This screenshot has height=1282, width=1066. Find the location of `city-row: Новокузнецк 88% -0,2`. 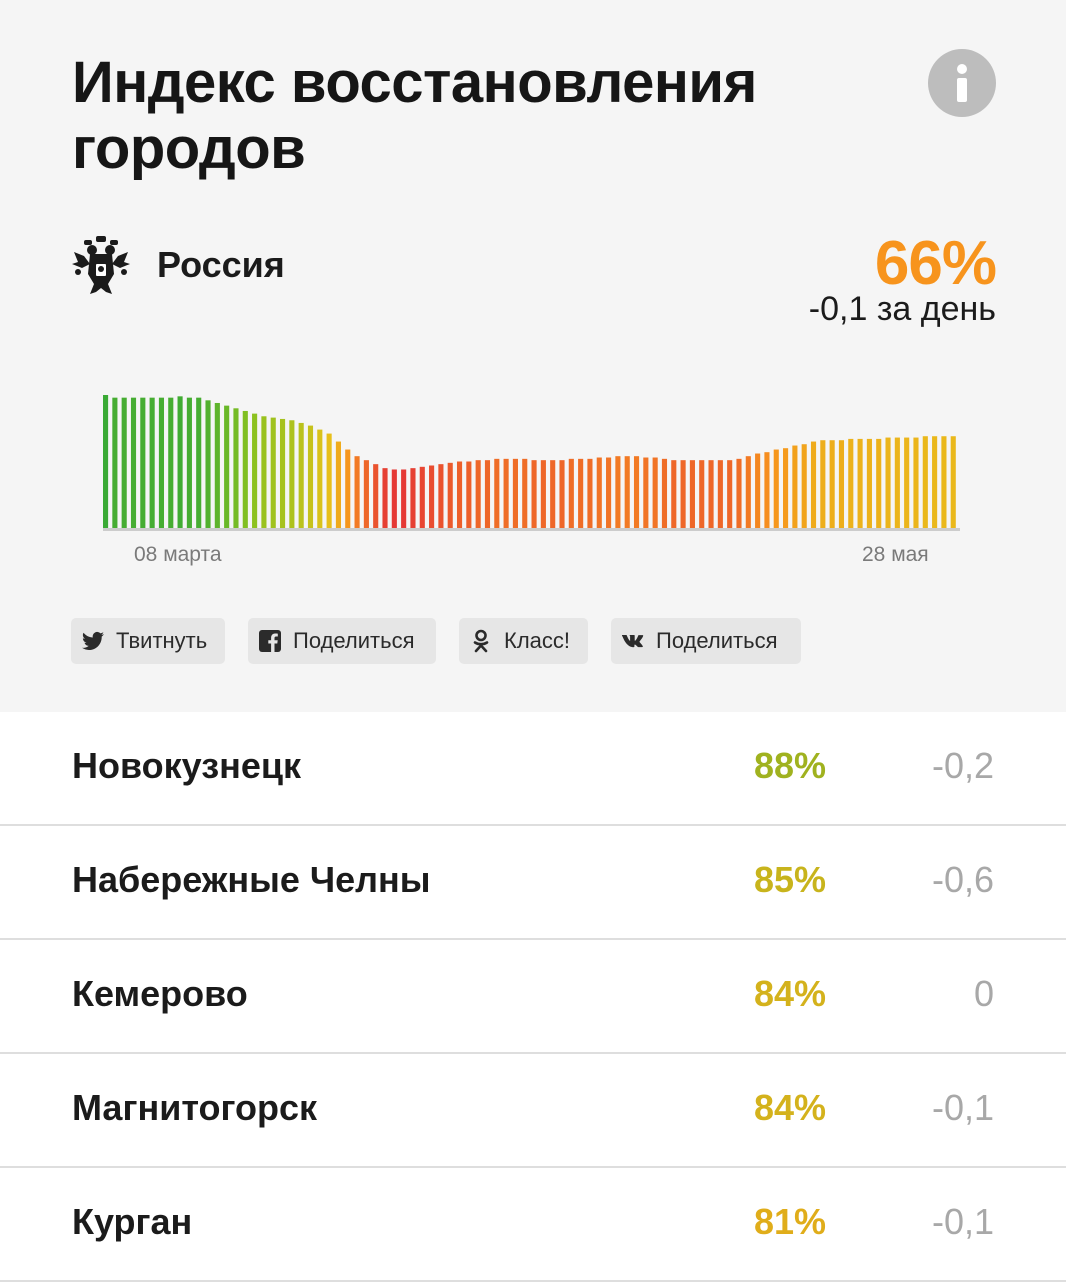

city-row: Новокузнецк 88% -0,2 is located at coordinates (533, 769).